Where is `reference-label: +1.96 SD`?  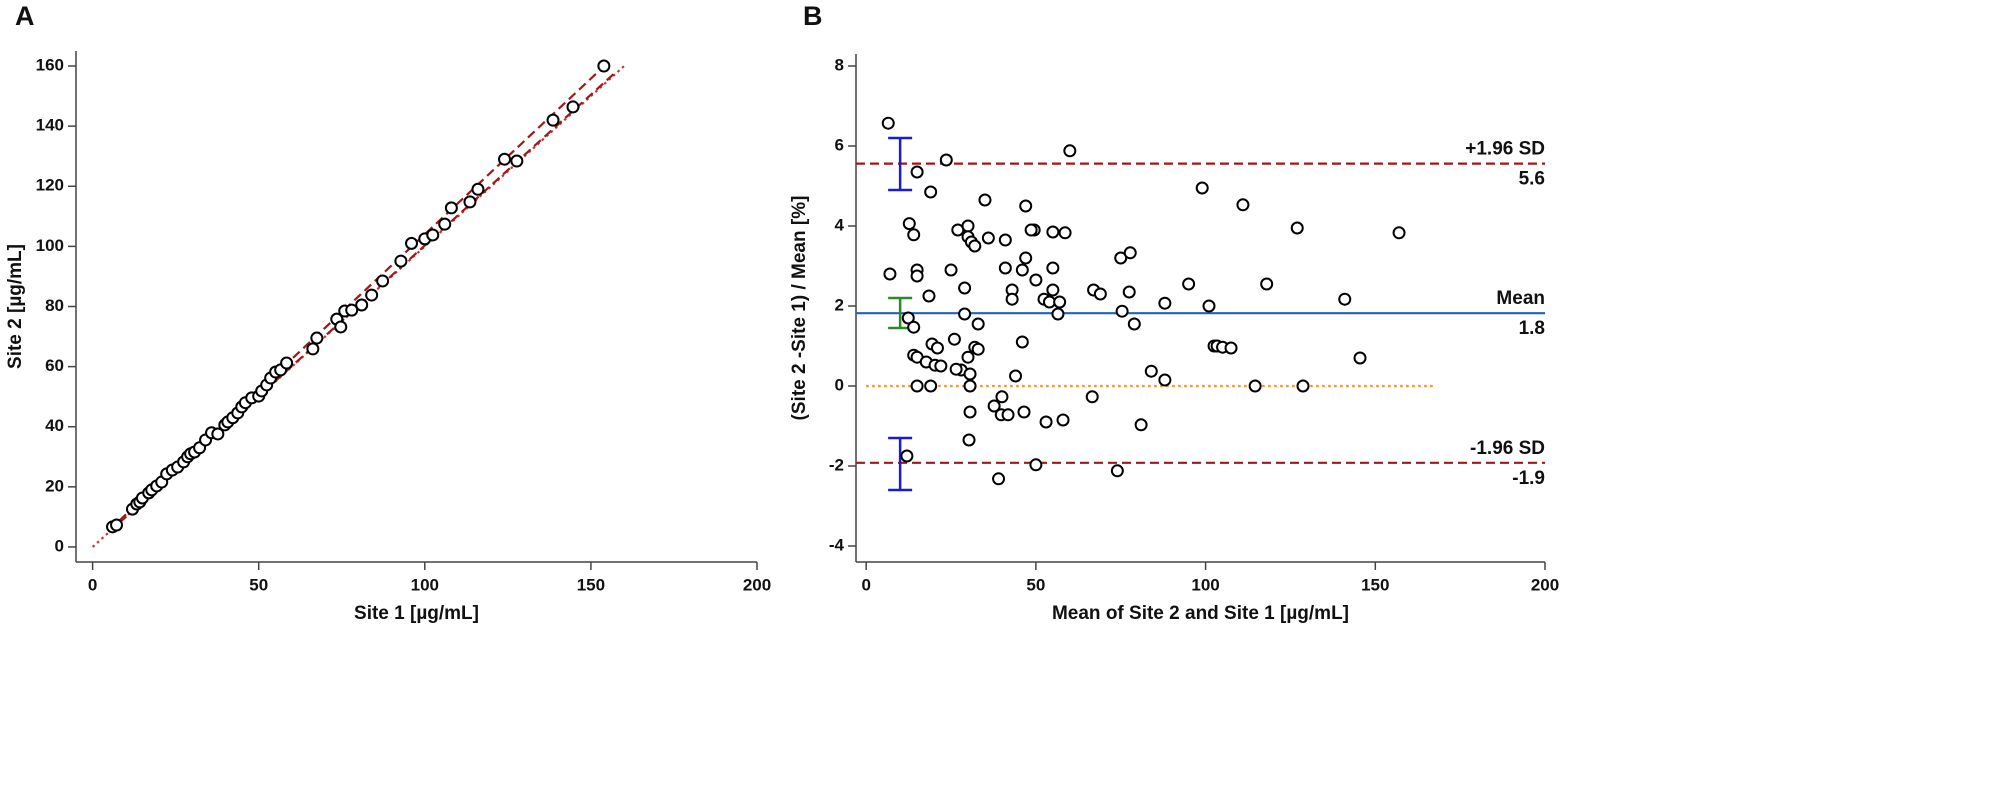 reference-label: +1.96 SD is located at coordinates (1505, 149).